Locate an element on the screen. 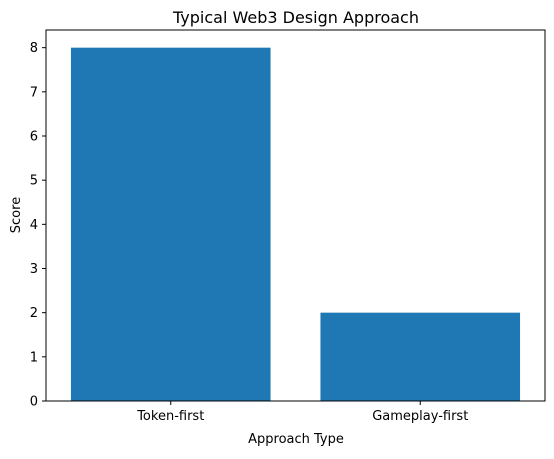 This screenshot has height=459, width=554. y-tick-label: 7 is located at coordinates (34, 92).